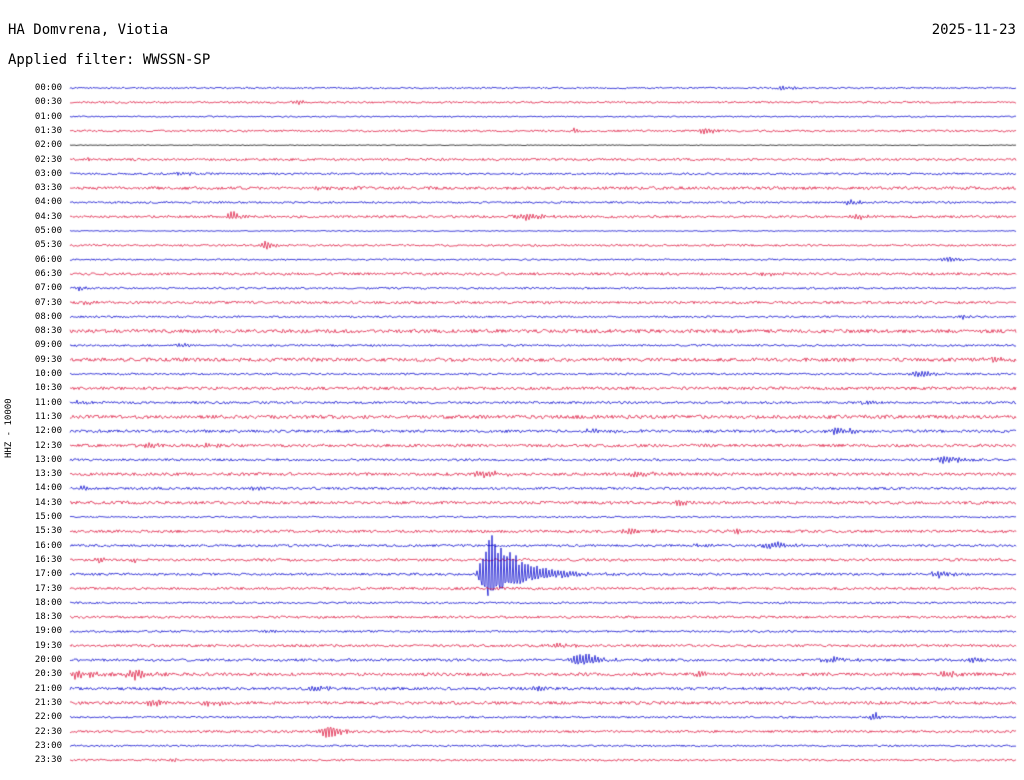 Image resolution: width=1024 pixels, height=780 pixels. What do you see at coordinates (48, 259) in the screenshot?
I see `time-label: 06:00` at bounding box center [48, 259].